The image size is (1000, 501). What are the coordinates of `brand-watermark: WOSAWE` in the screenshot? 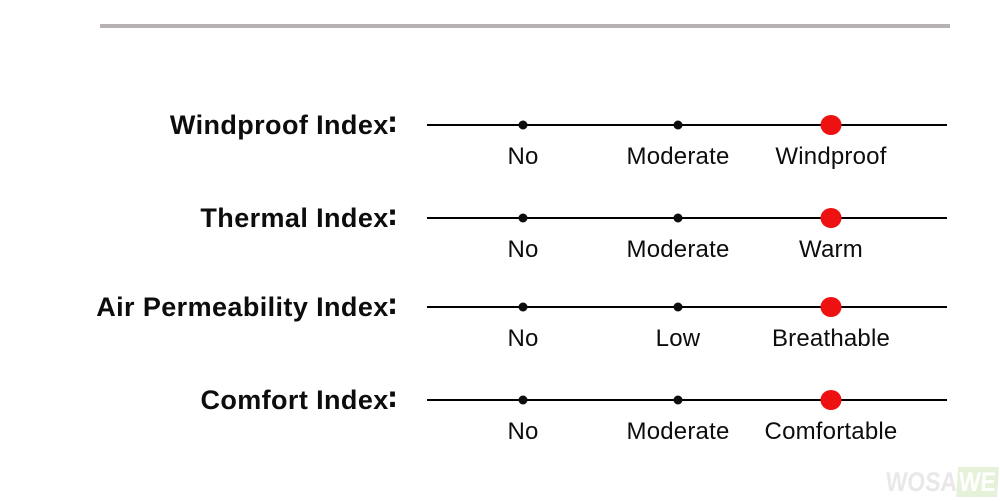 It's located at (941, 482).